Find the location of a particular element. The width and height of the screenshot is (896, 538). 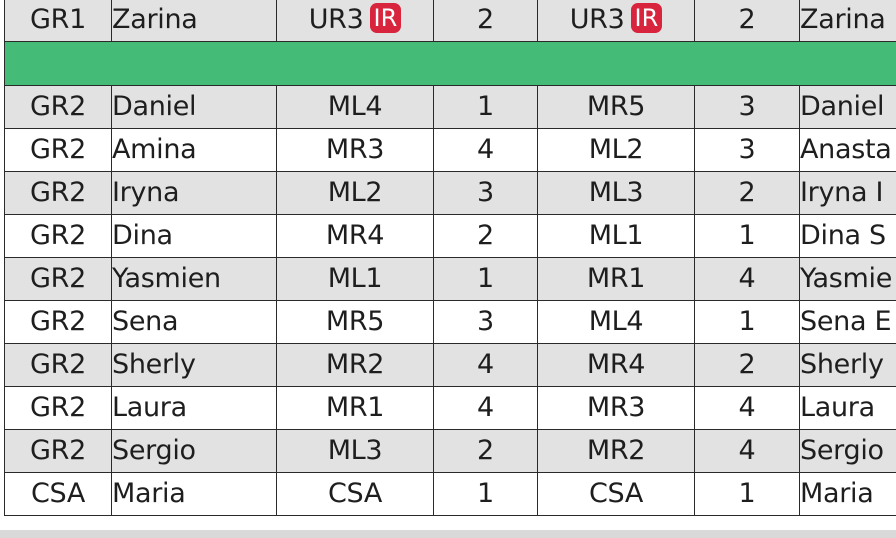

full-name-cell: Sherly is located at coordinates (847, 365).